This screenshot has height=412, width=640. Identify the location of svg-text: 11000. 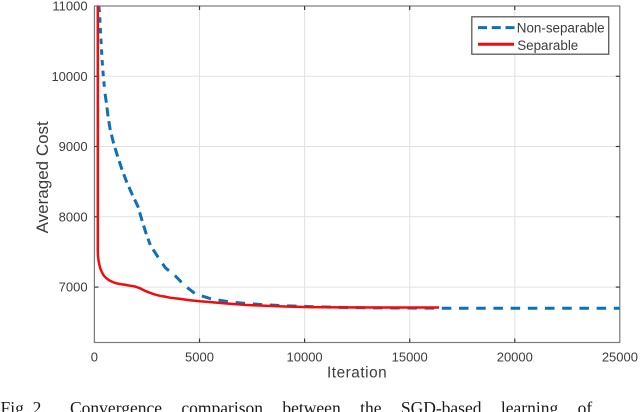
(69, 7).